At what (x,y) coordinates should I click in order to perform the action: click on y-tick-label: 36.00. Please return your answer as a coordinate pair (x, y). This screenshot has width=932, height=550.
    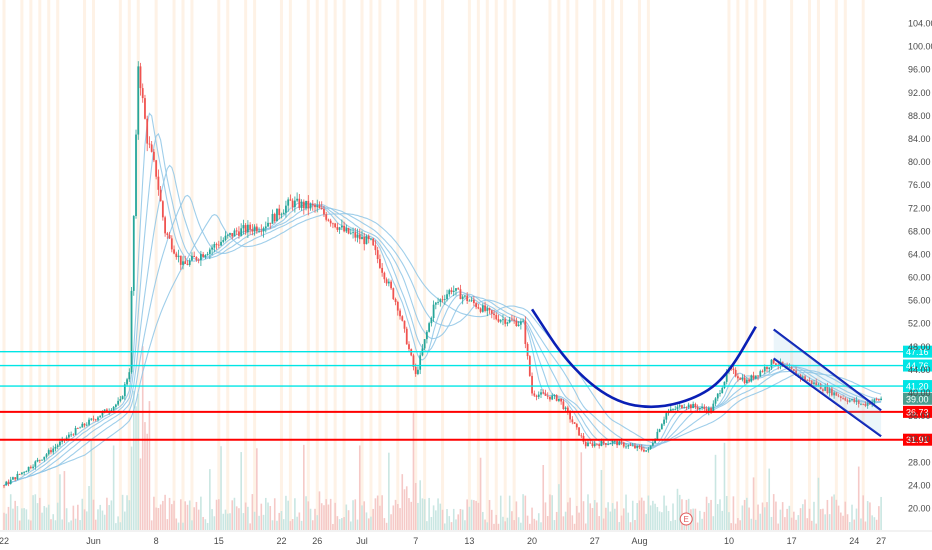
    Looking at the image, I should click on (919, 416).